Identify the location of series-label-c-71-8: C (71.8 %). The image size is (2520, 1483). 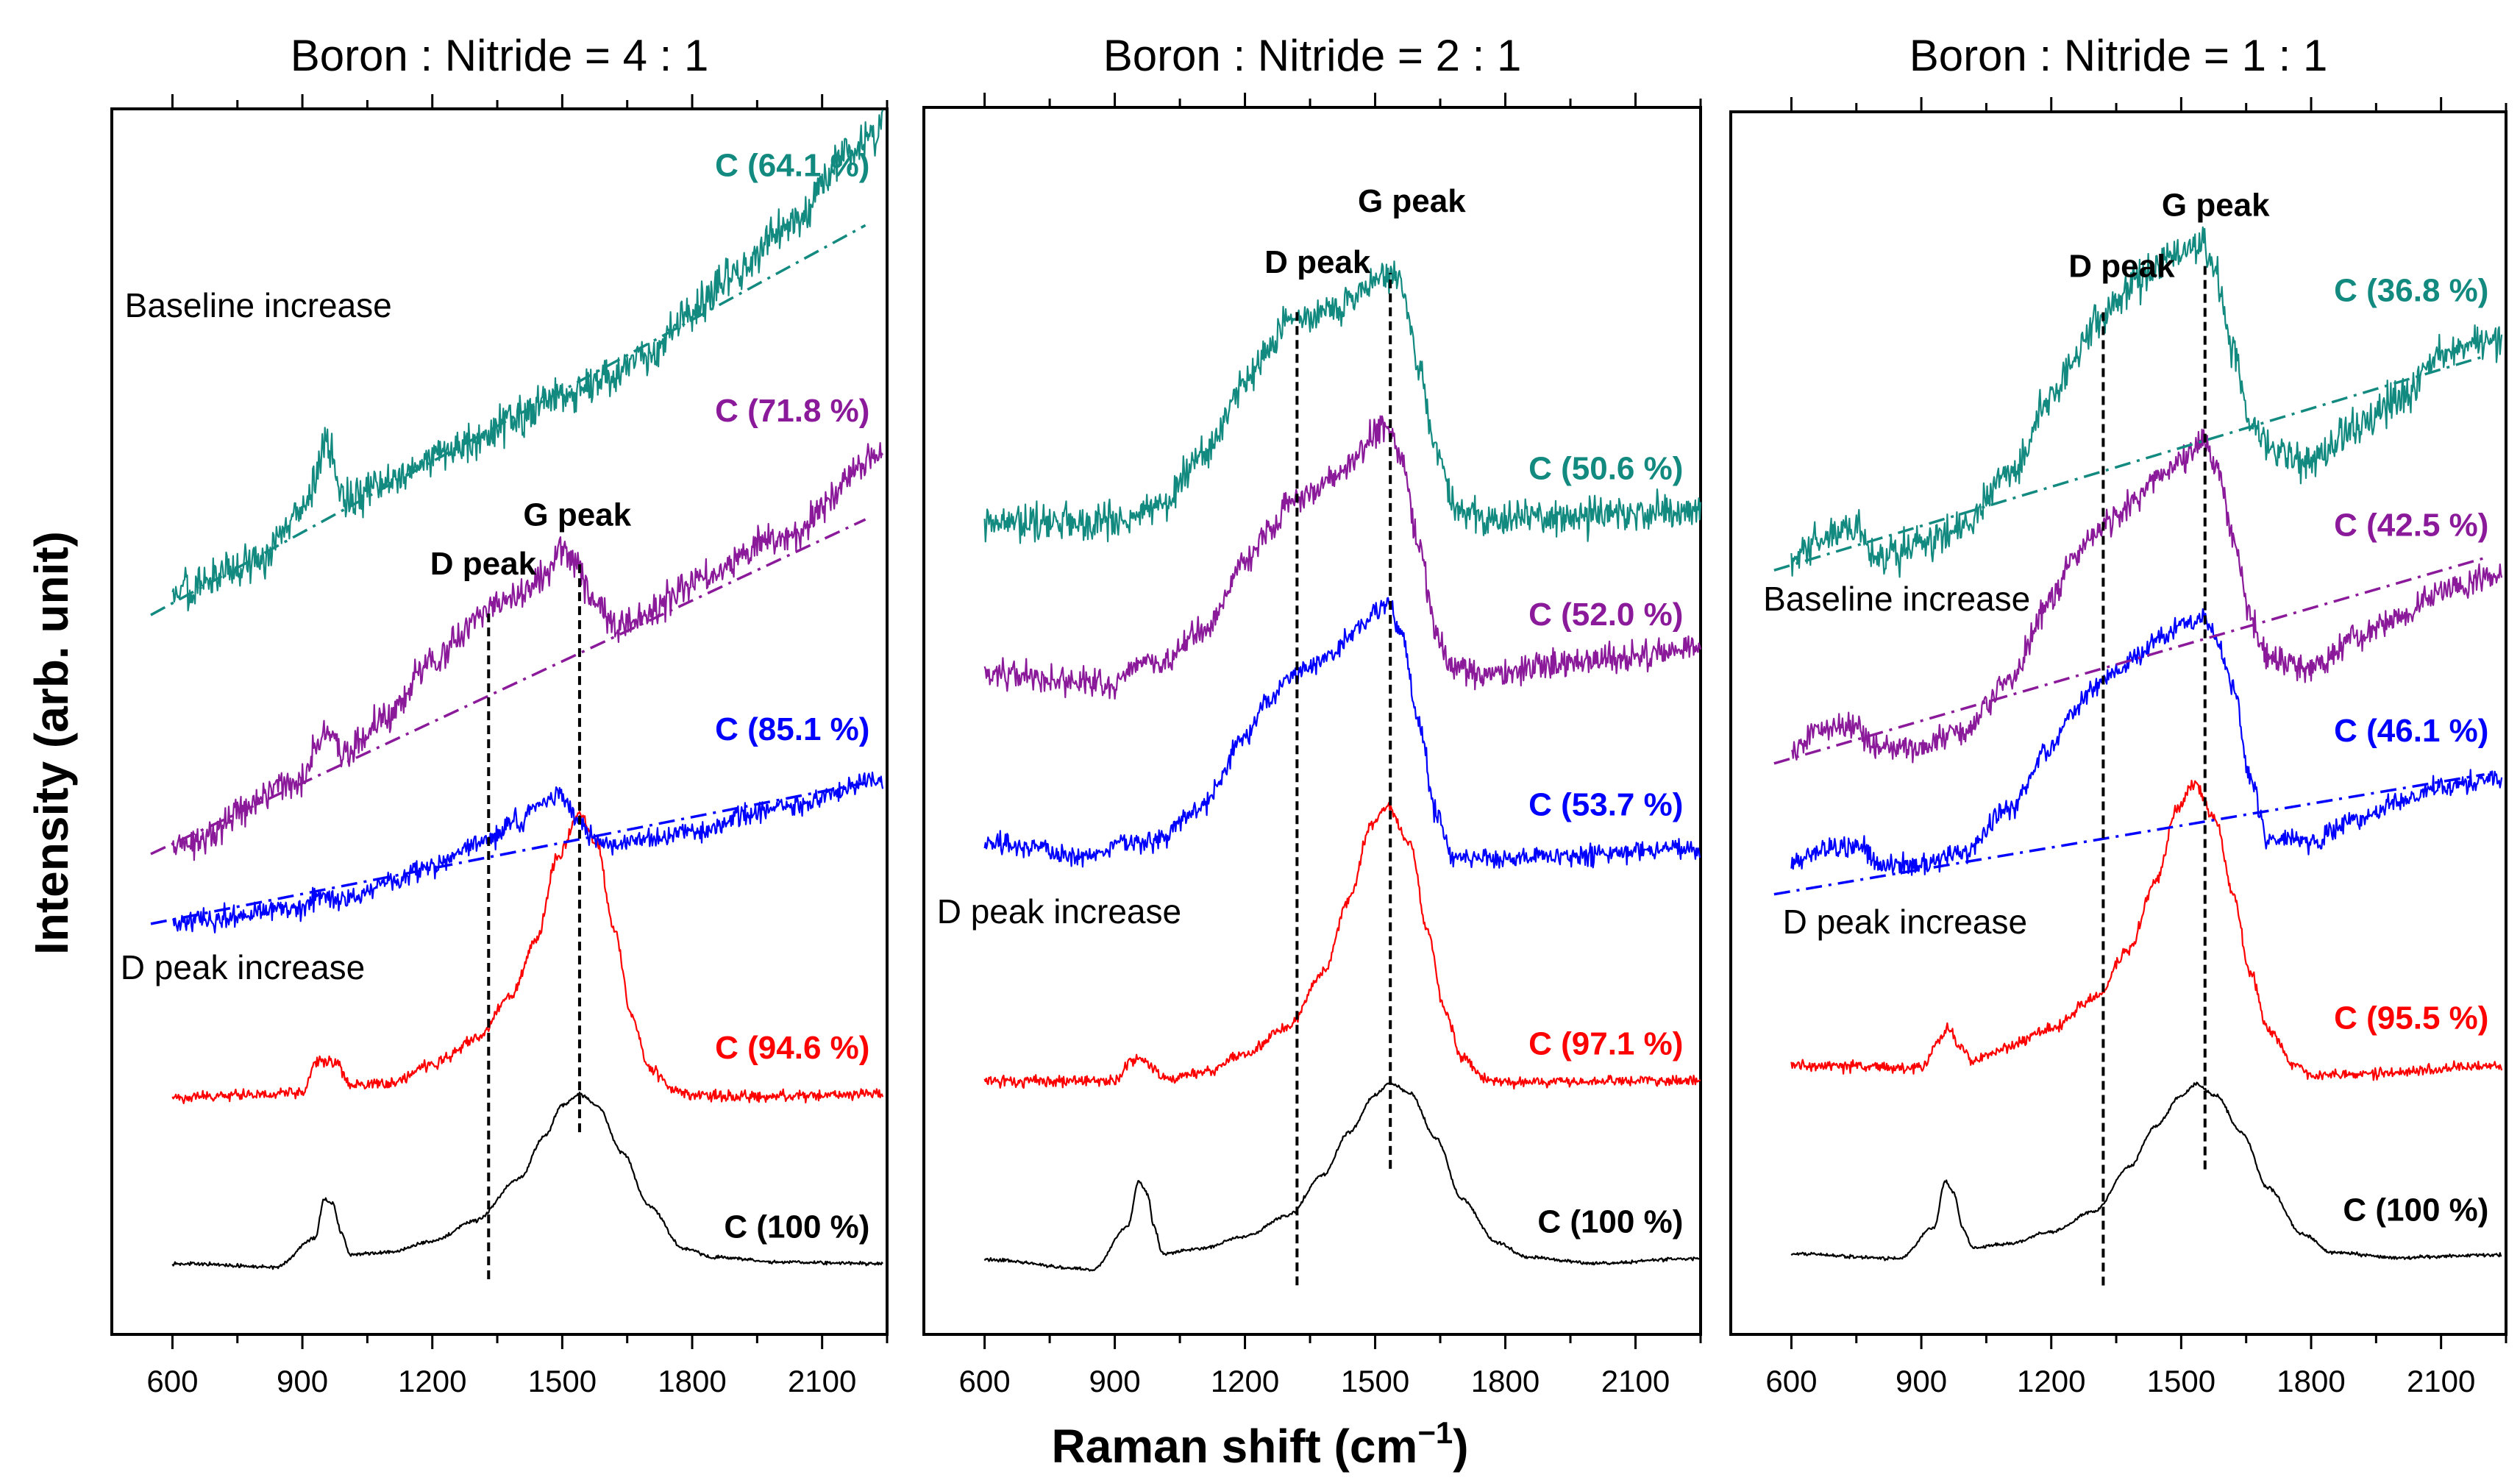
(792, 411).